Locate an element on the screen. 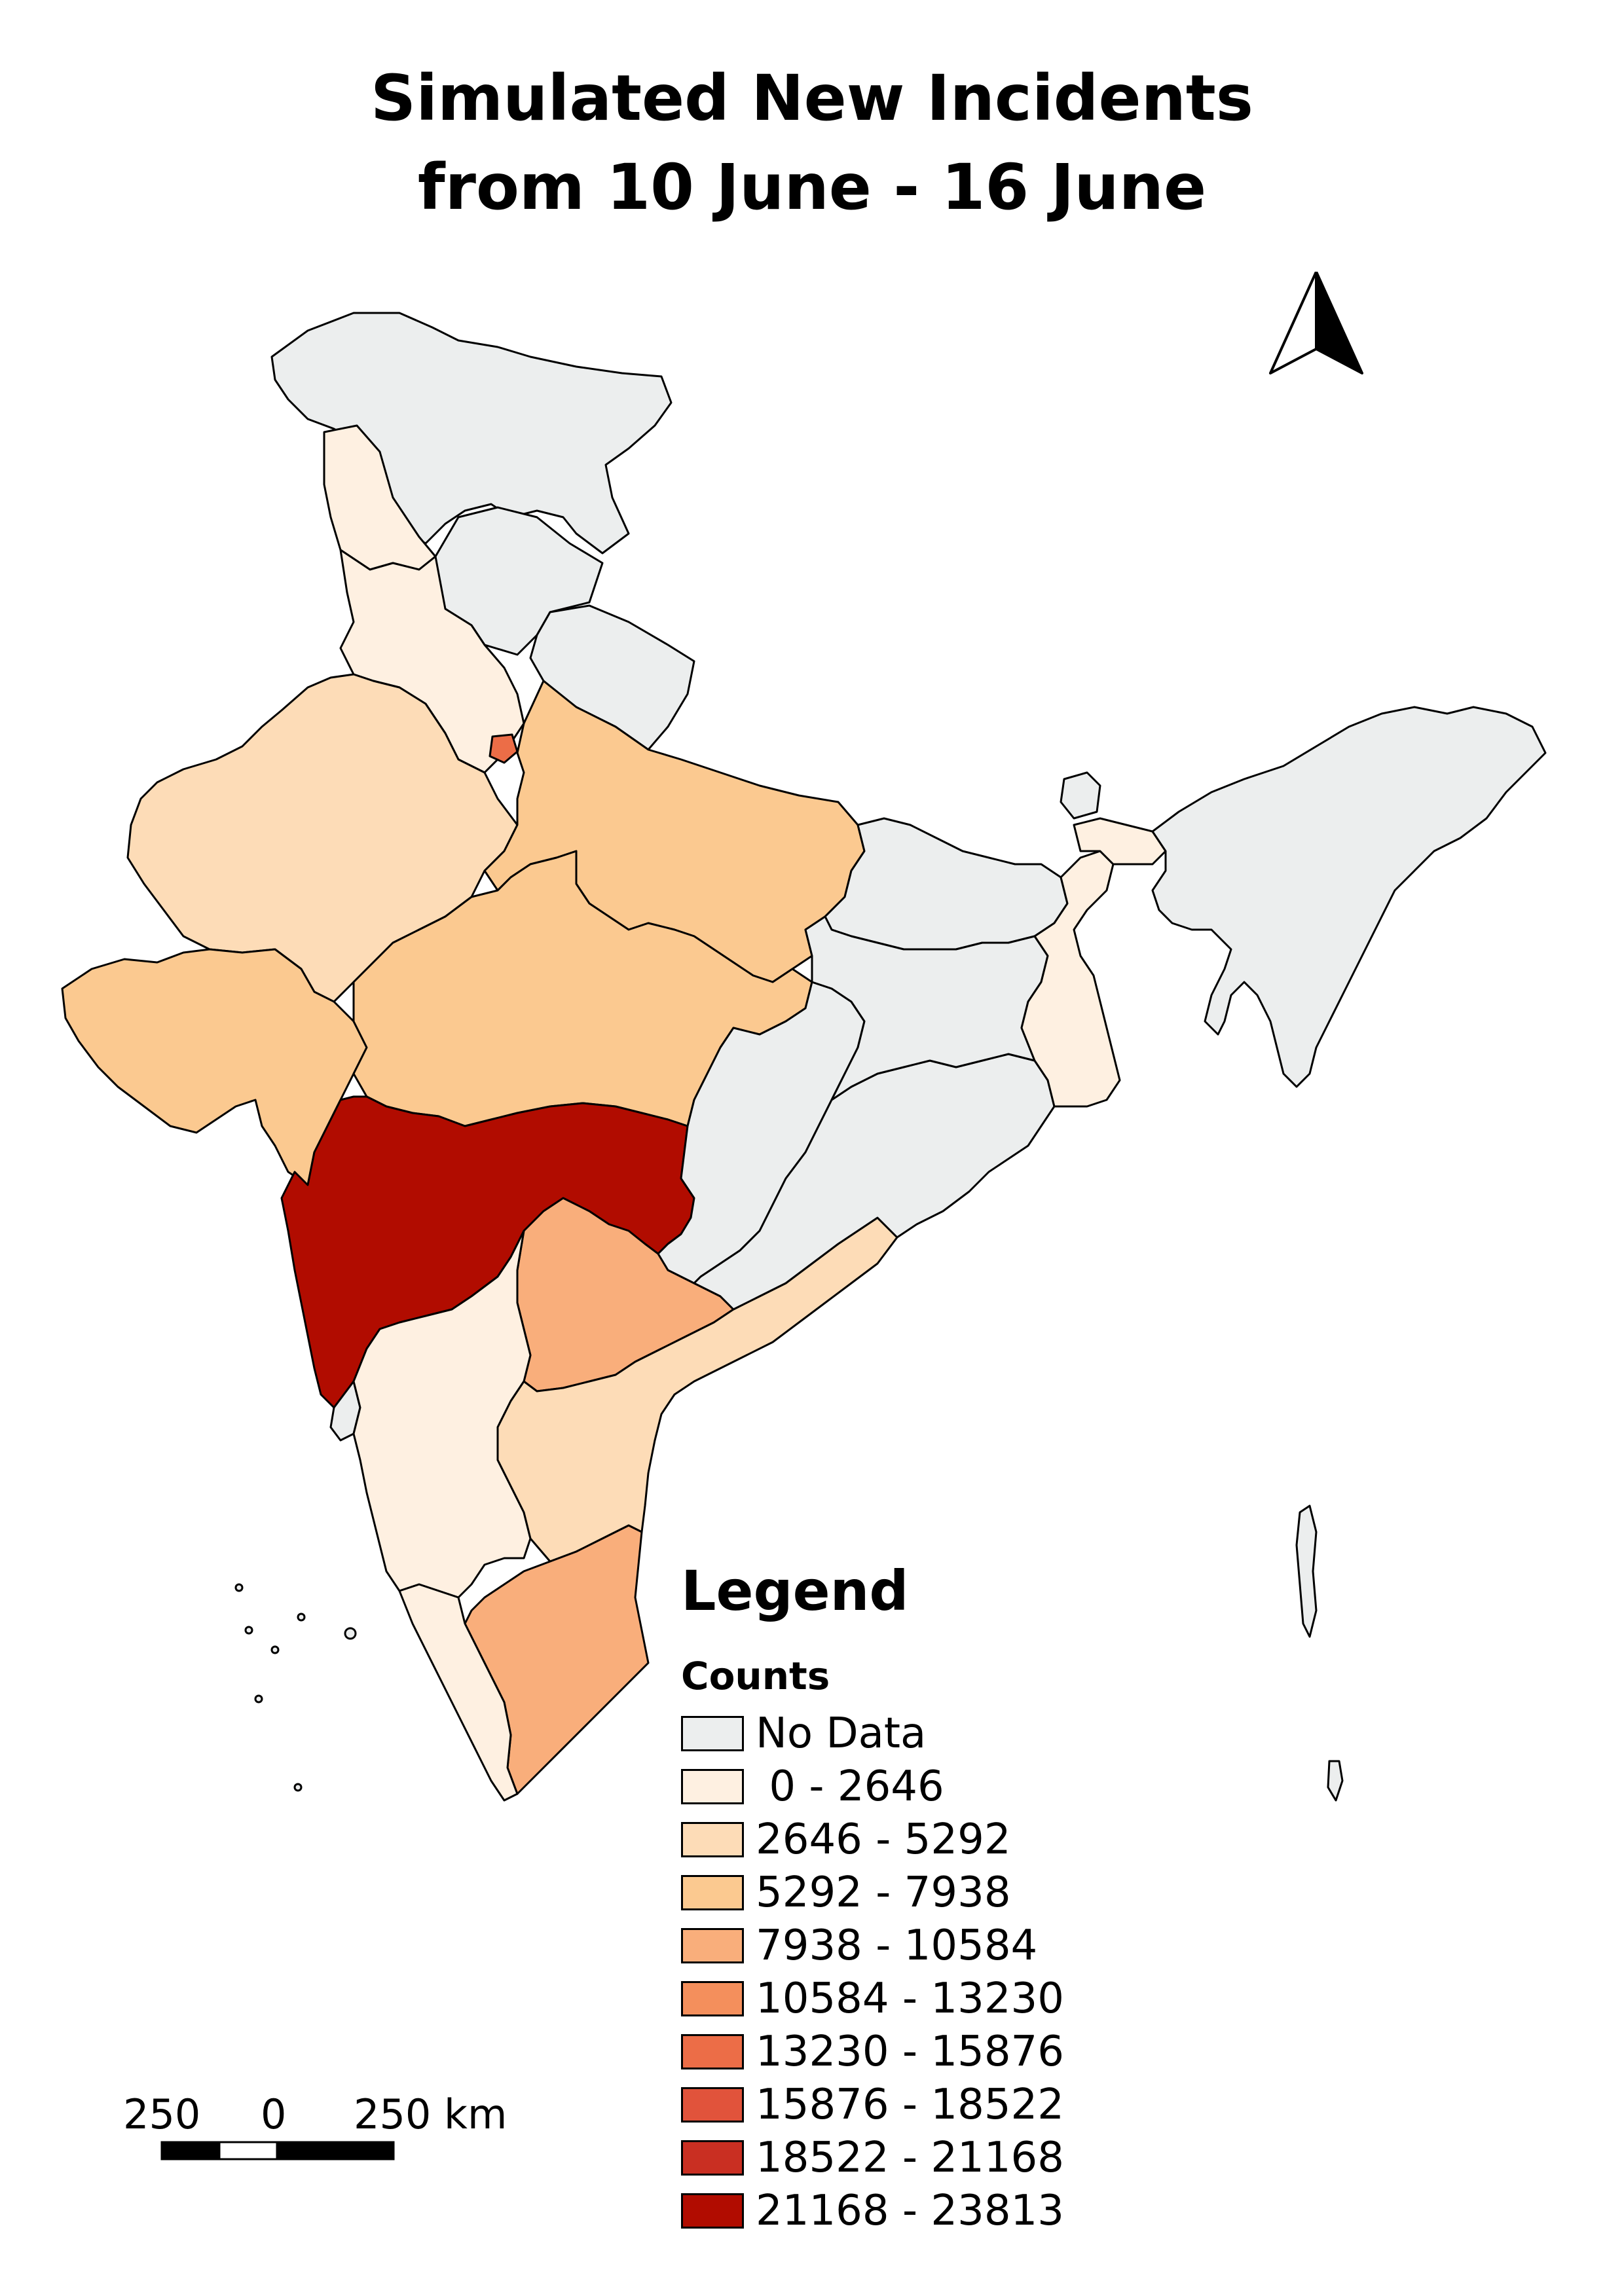  legend-label: 0 - 2646 is located at coordinates (850, 1786).